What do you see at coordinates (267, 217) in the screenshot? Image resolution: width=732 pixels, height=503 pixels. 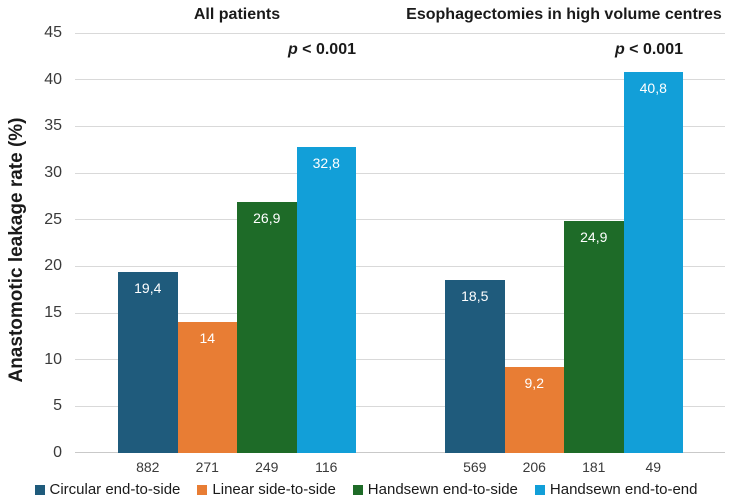 I see `bar-value-label: 26,9` at bounding box center [267, 217].